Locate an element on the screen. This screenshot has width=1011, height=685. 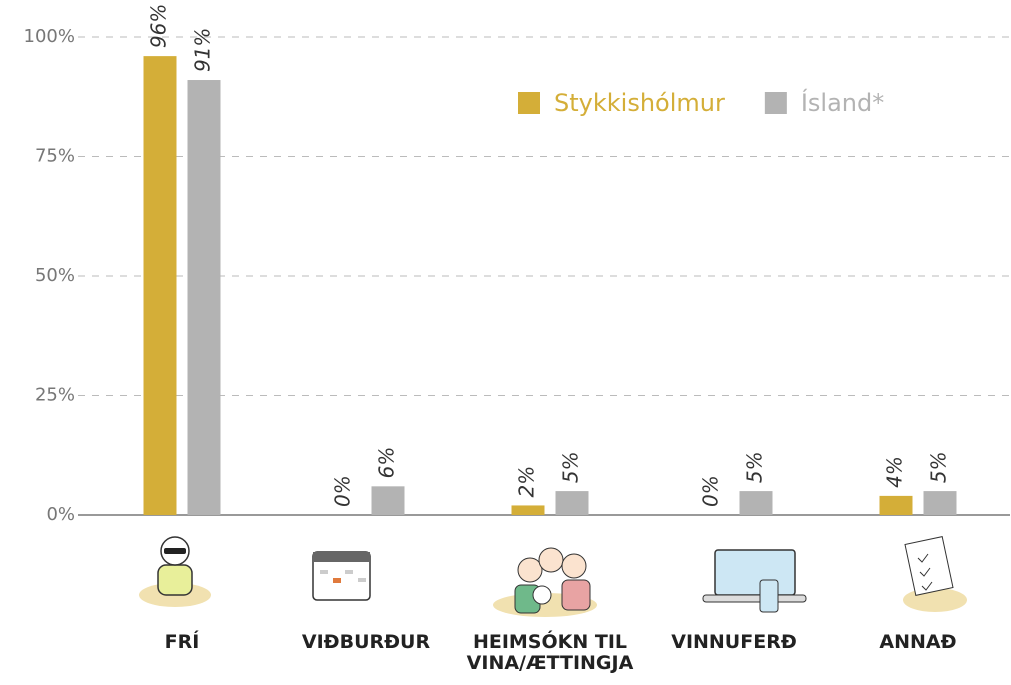
icon-annad is located at coordinates (935, 574).